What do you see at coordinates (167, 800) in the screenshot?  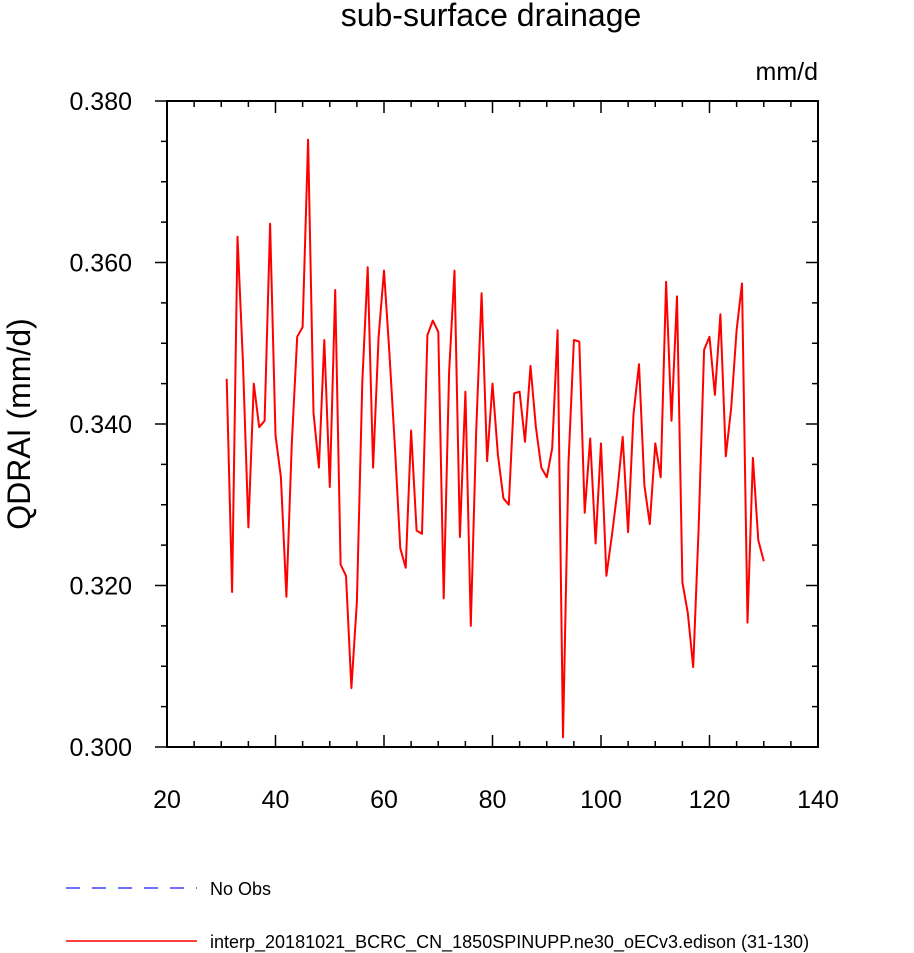 I see `x-tick-label: 20` at bounding box center [167, 800].